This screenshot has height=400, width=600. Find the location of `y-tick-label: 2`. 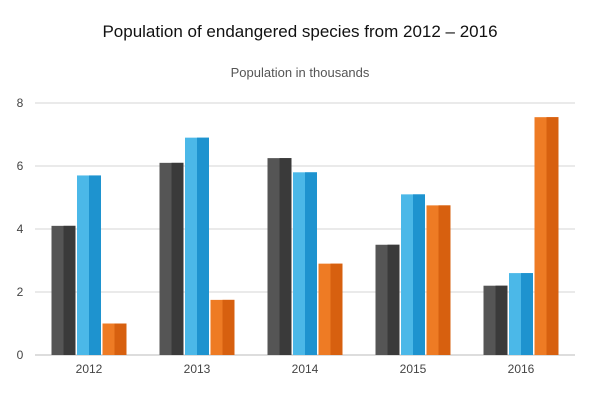

y-tick-label: 2 is located at coordinates (20, 292).